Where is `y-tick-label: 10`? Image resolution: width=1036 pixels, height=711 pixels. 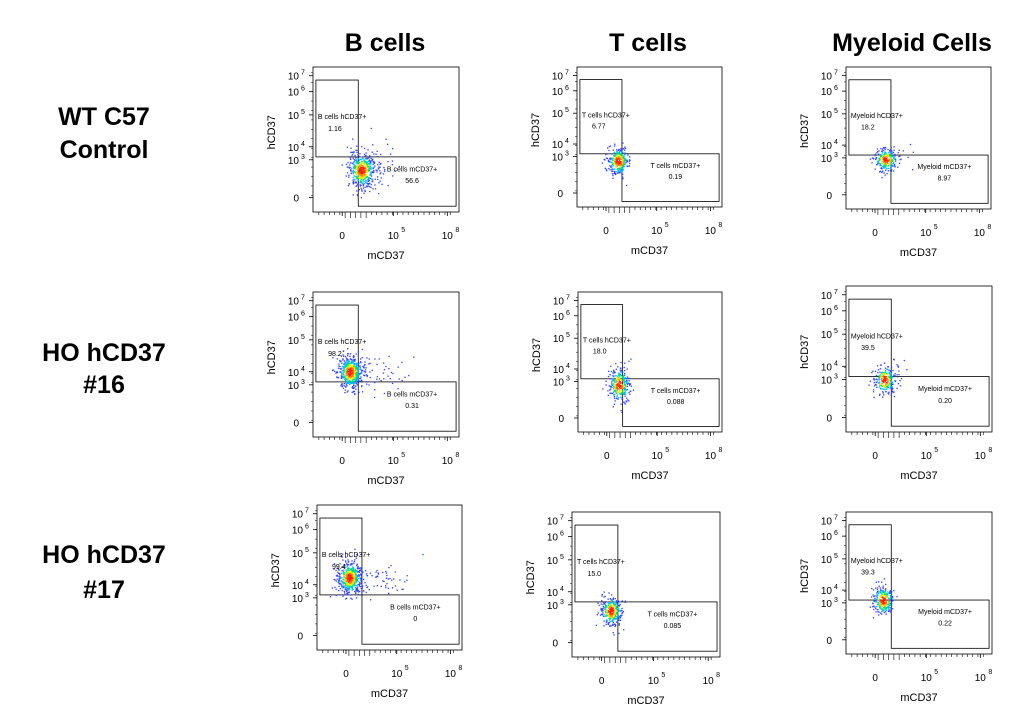
y-tick-label: 10 is located at coordinates (553, 538).